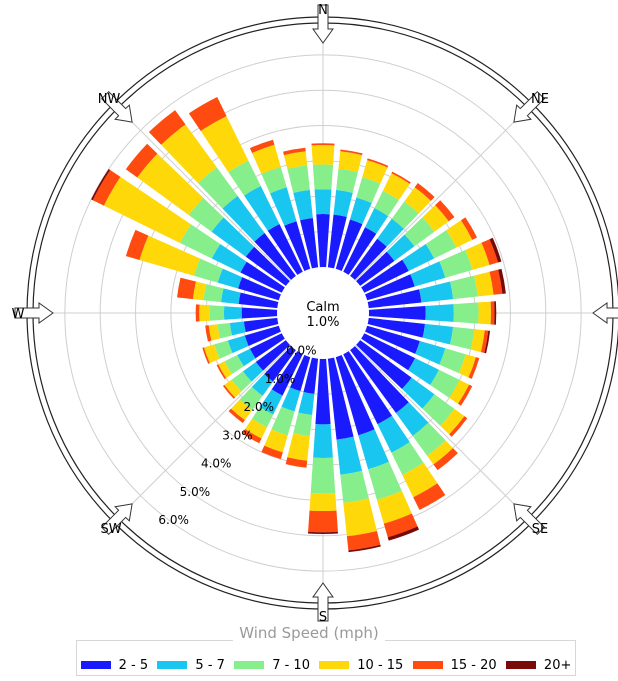 This screenshot has width=618, height=681. What do you see at coordinates (18, 314) in the screenshot?
I see `compass-label-w: W` at bounding box center [18, 314].